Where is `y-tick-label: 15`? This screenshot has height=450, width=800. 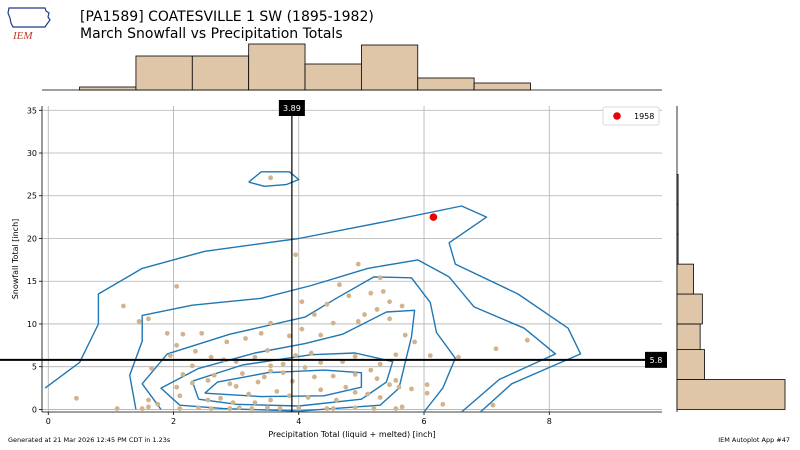
y-tick-label: 15 is located at coordinates (32, 281).